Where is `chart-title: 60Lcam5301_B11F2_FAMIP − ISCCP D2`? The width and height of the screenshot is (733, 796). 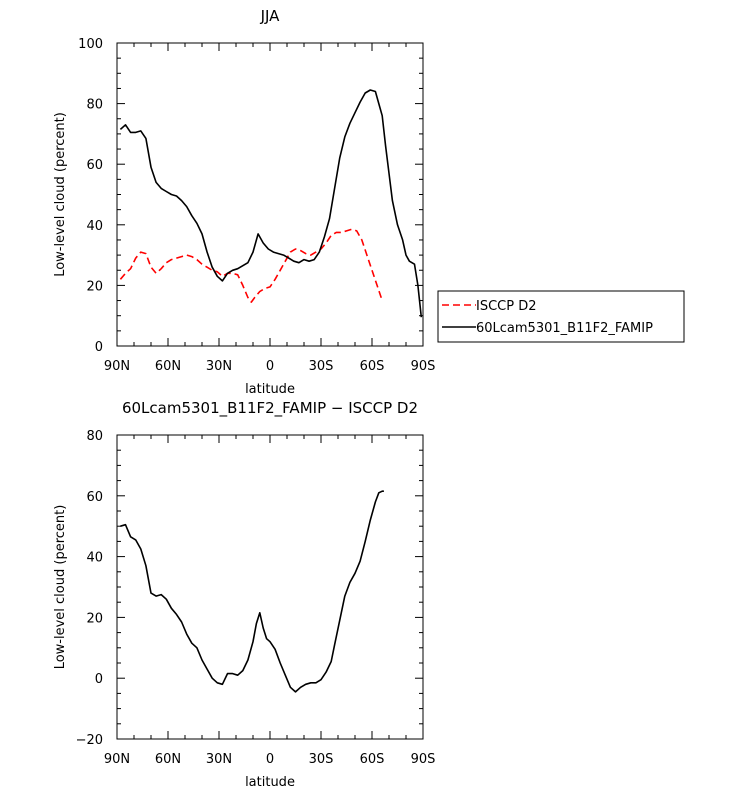
chart-title: 60Lcam5301_B11F2_FAMIP − ISCCP D2 is located at coordinates (270, 408).